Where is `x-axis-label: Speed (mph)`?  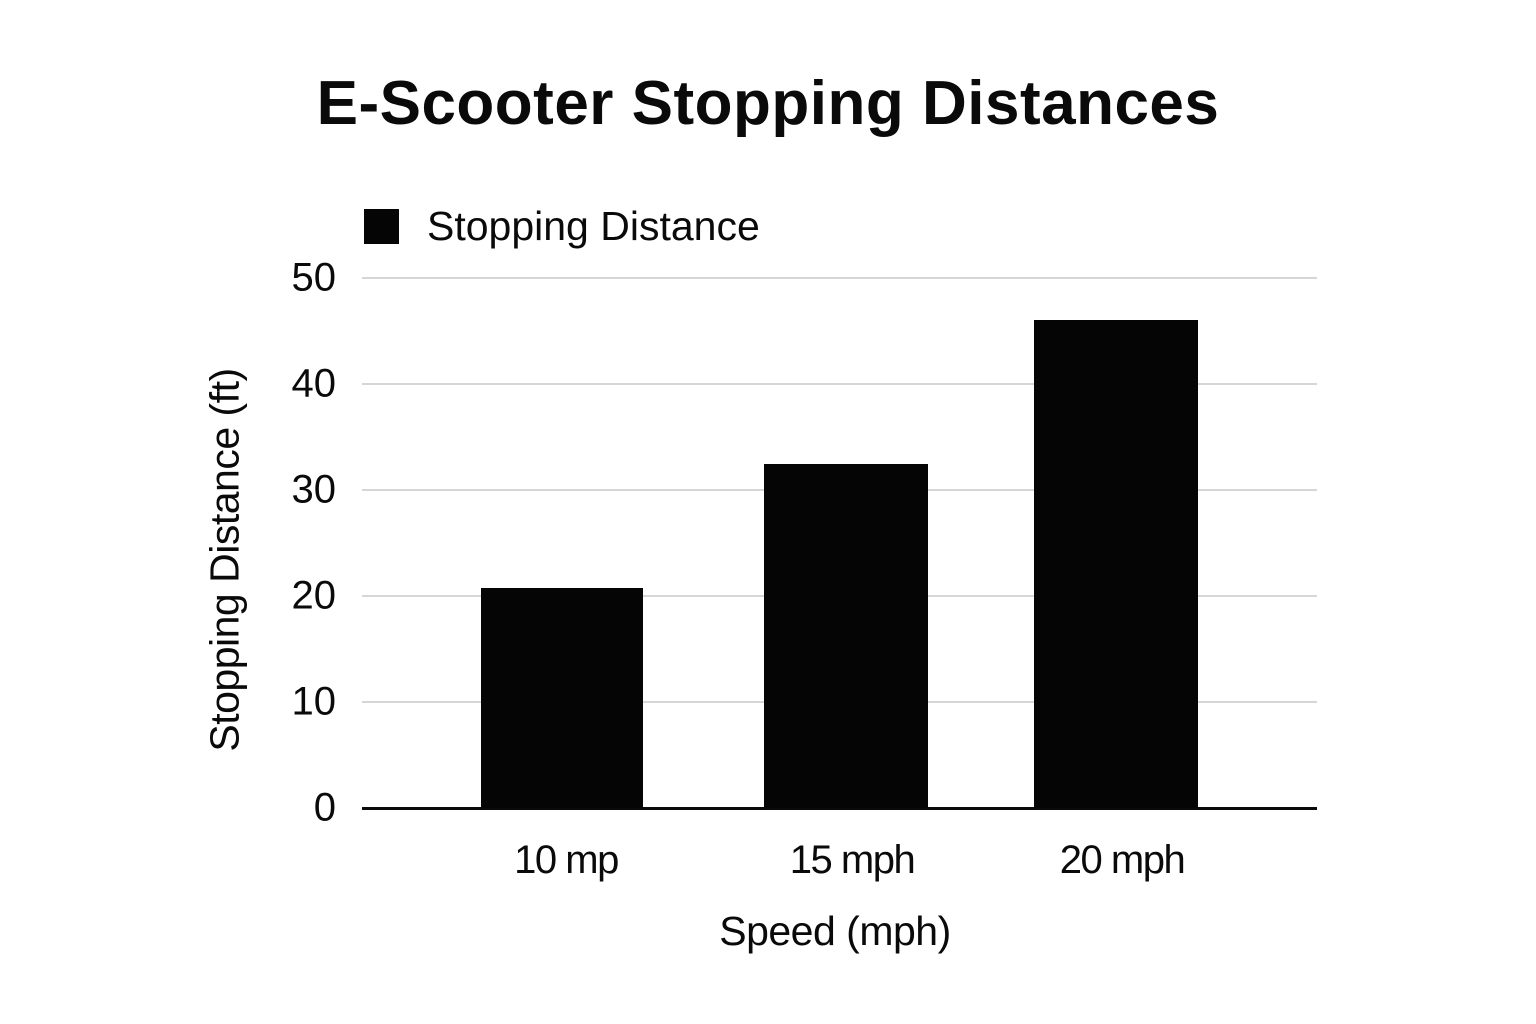
x-axis-label: Speed (mph) is located at coordinates (835, 931).